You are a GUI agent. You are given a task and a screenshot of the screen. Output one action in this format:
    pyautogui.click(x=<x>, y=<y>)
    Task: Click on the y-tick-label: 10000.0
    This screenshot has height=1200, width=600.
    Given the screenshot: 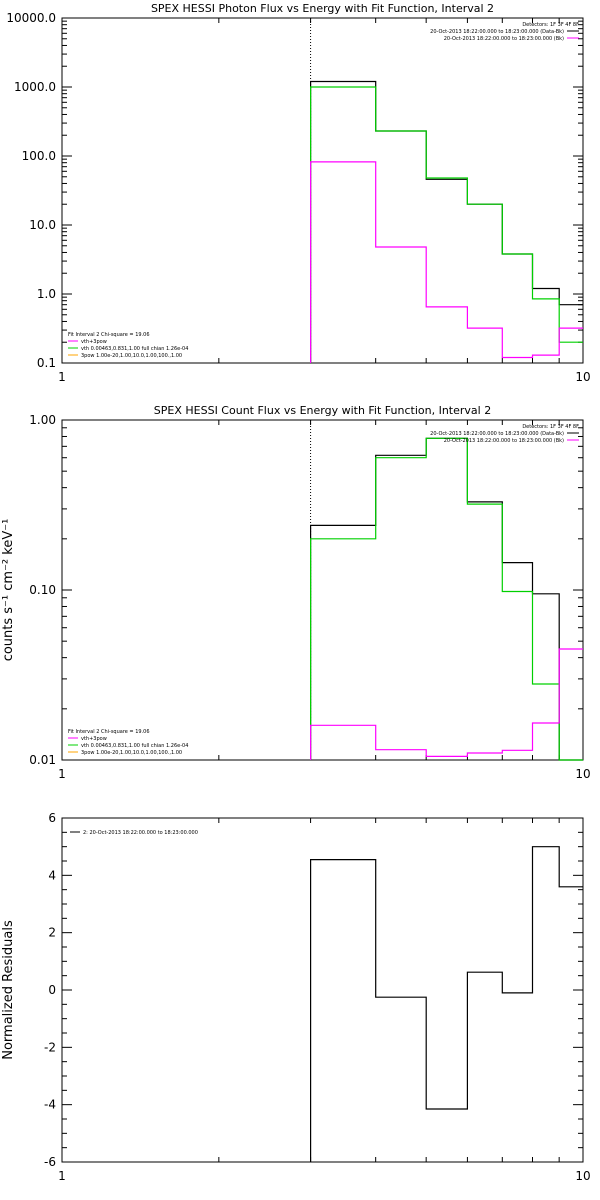 What is the action you would take?
    pyautogui.click(x=31, y=18)
    